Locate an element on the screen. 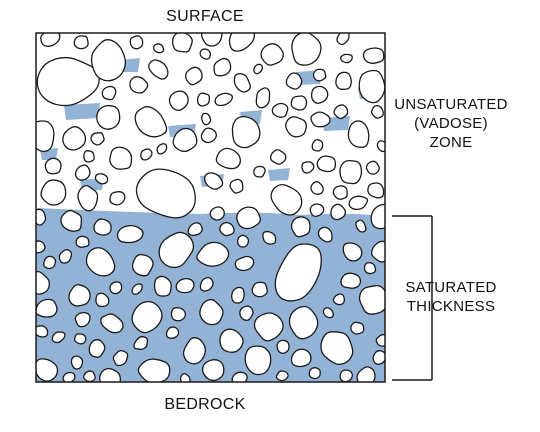 This screenshot has height=432, width=540. surface-label: SURFACE is located at coordinates (205, 16).